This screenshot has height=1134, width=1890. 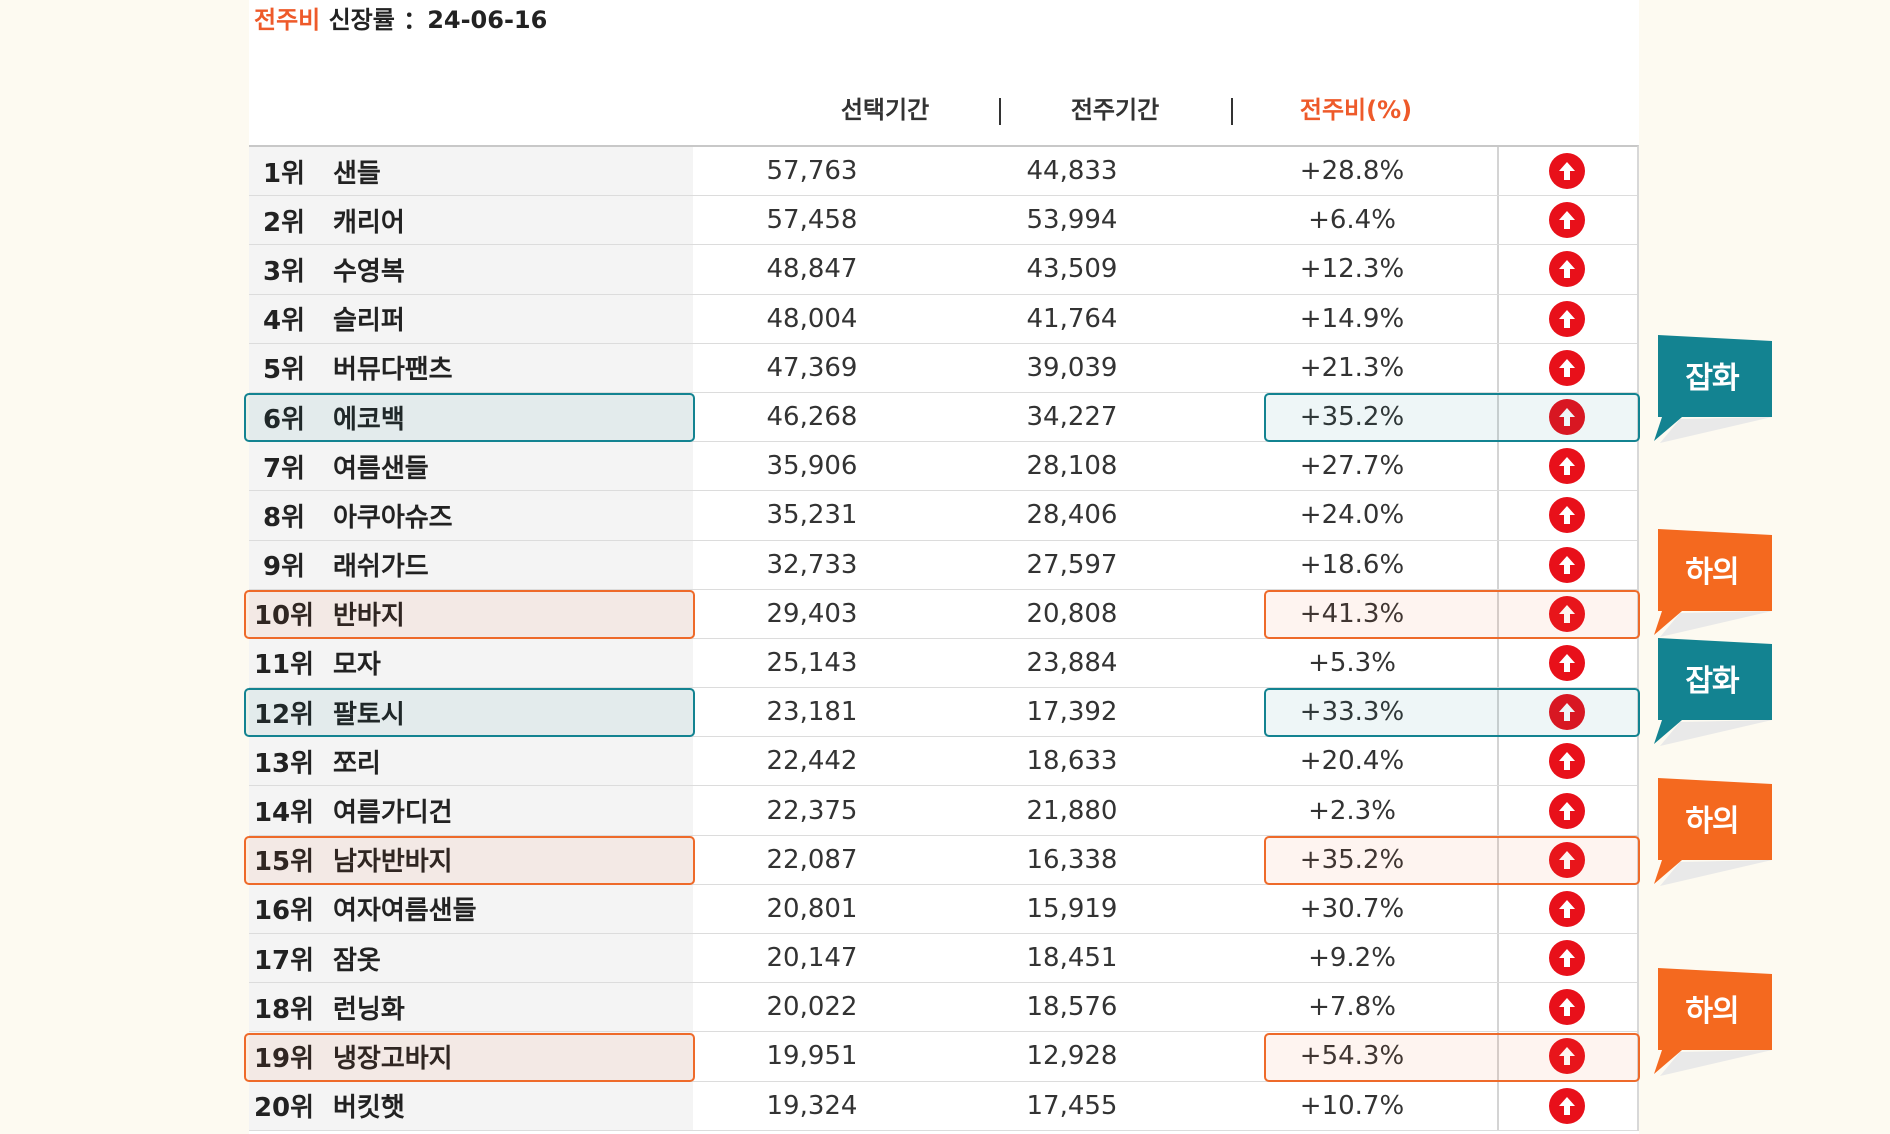 What do you see at coordinates (943, 762) in the screenshot?
I see `table-row: 13위 쪼리 22,442 18,633 +20.4%` at bounding box center [943, 762].